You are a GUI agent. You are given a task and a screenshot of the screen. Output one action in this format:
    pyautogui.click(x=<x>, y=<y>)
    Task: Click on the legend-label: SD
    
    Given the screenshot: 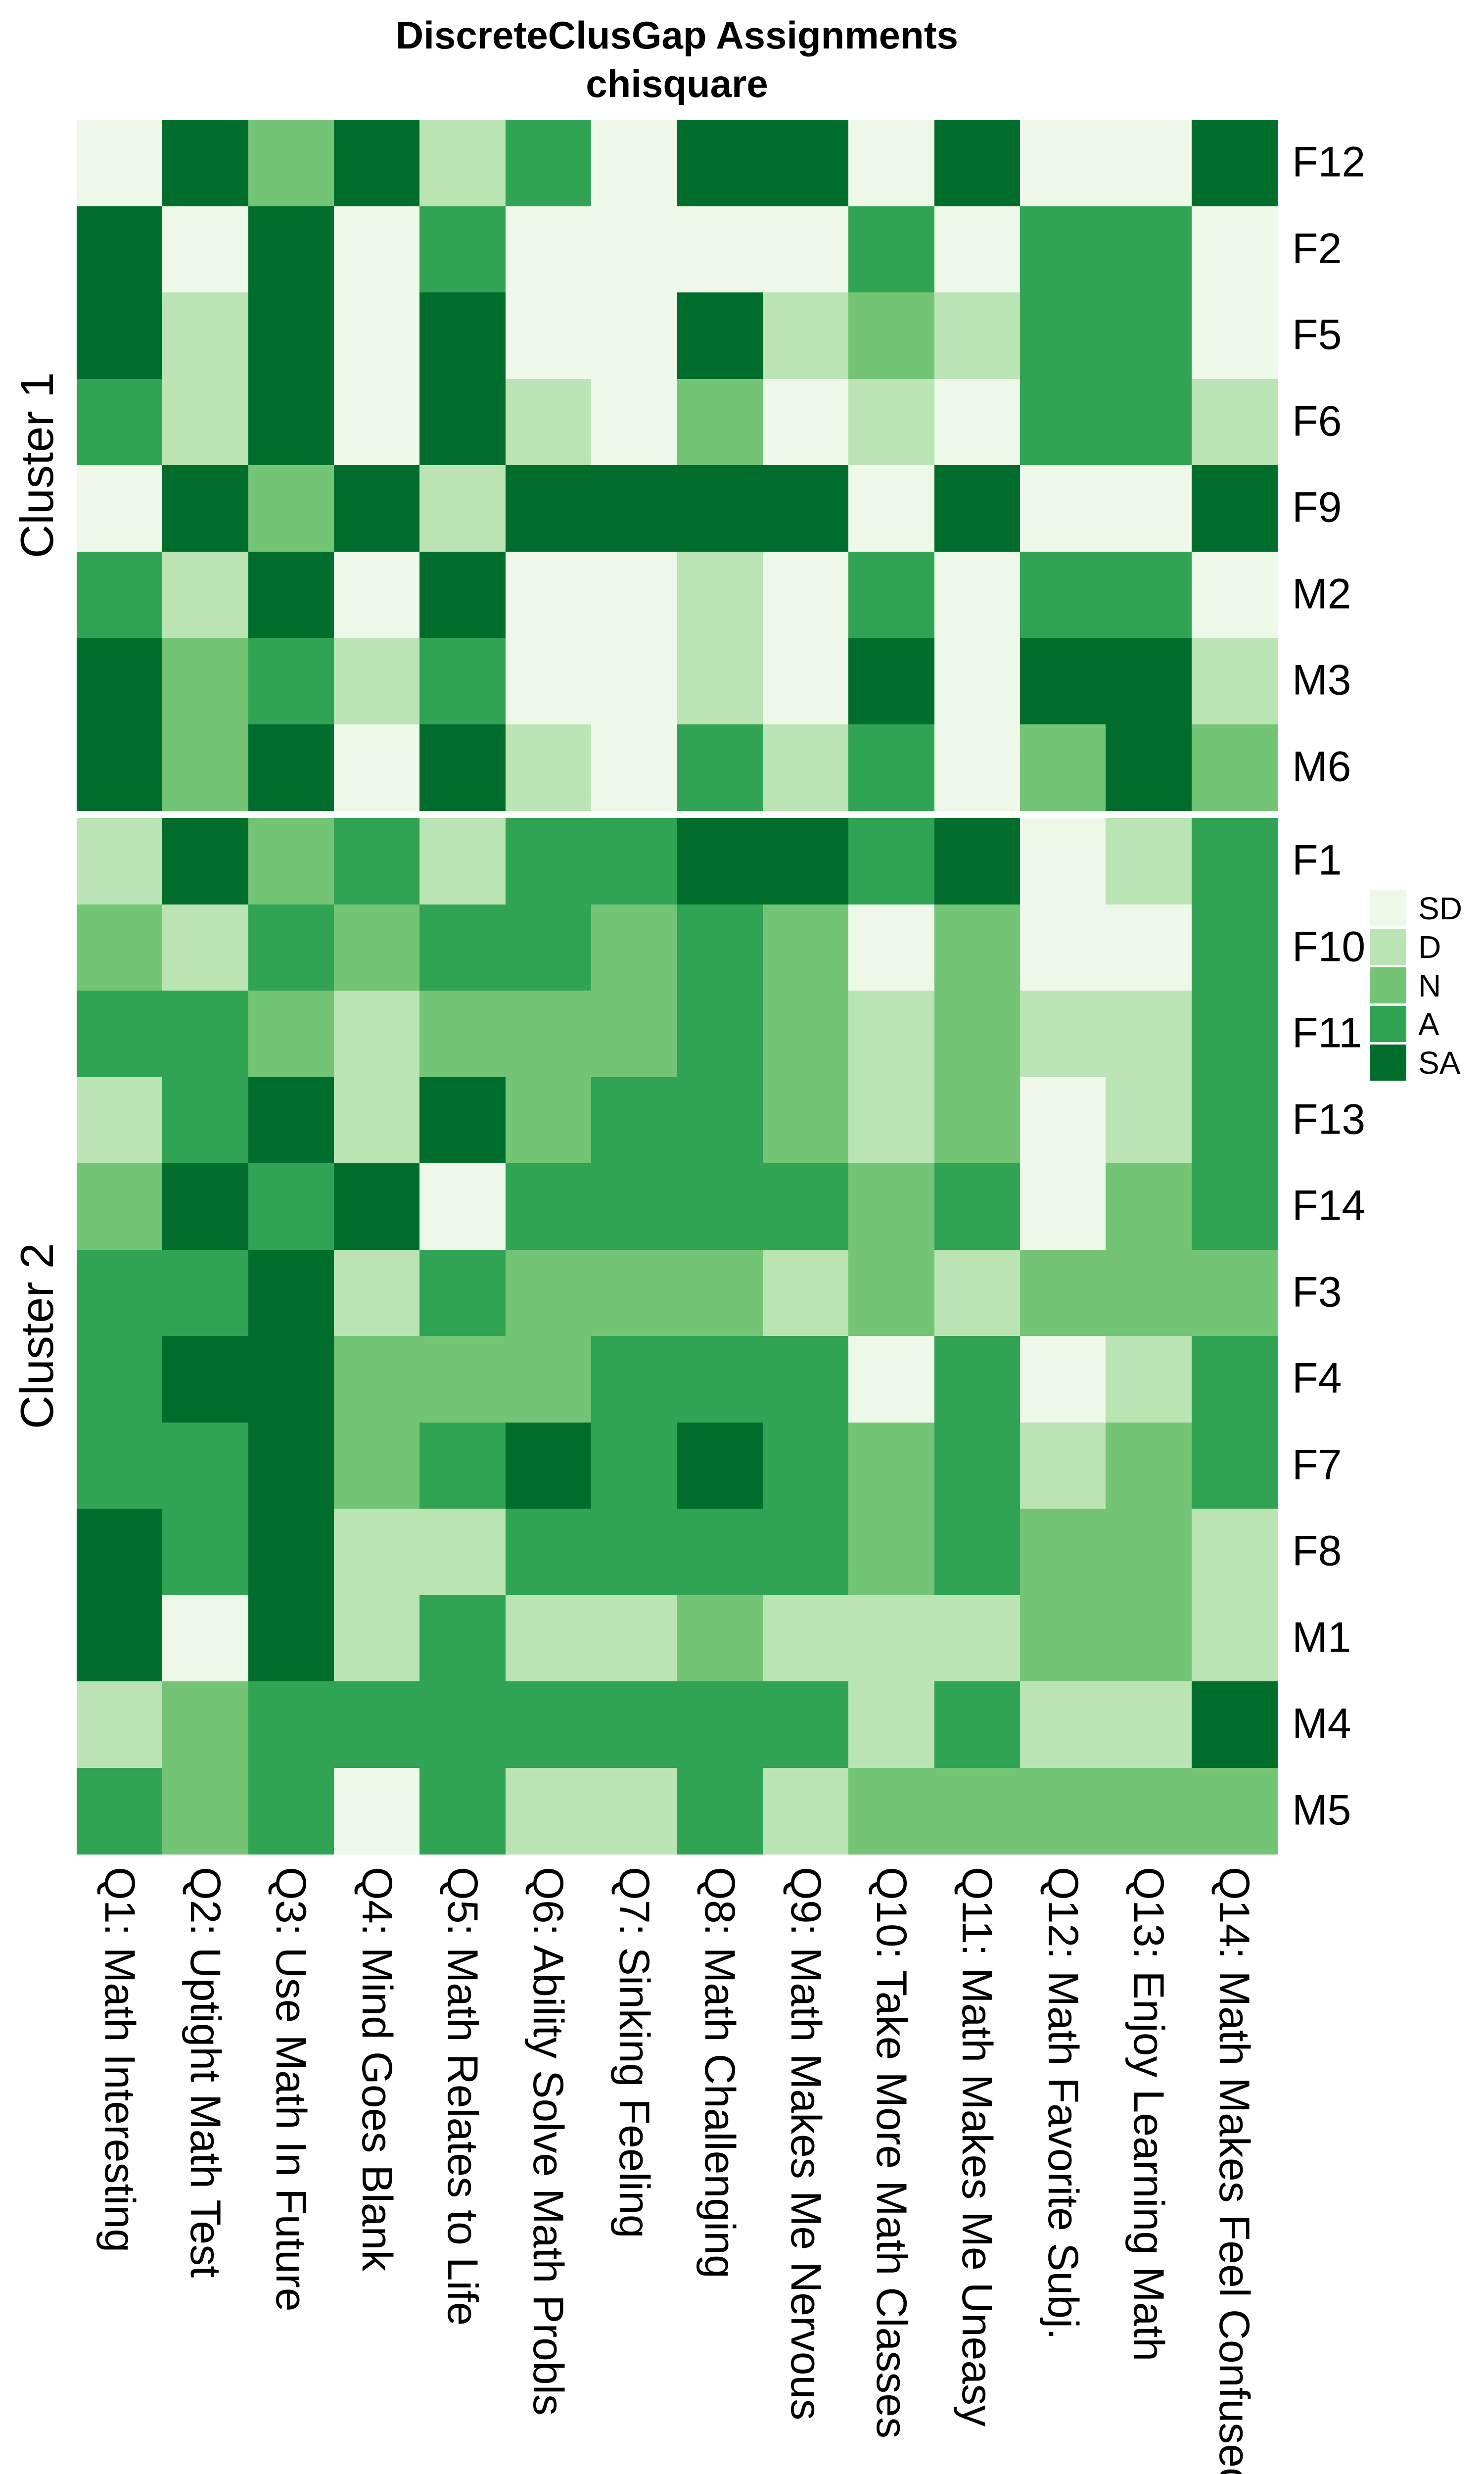 What is the action you would take?
    pyautogui.click(x=1440, y=908)
    